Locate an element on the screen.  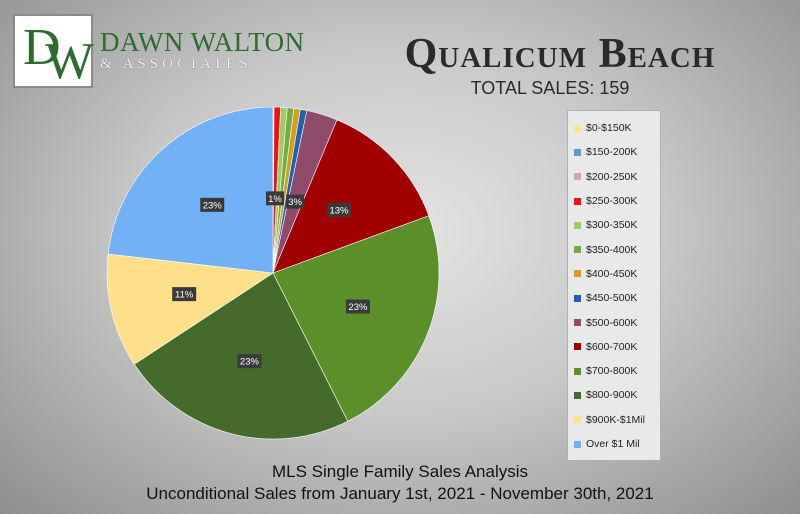
legend-item-11: $800-900K is located at coordinates (614, 395).